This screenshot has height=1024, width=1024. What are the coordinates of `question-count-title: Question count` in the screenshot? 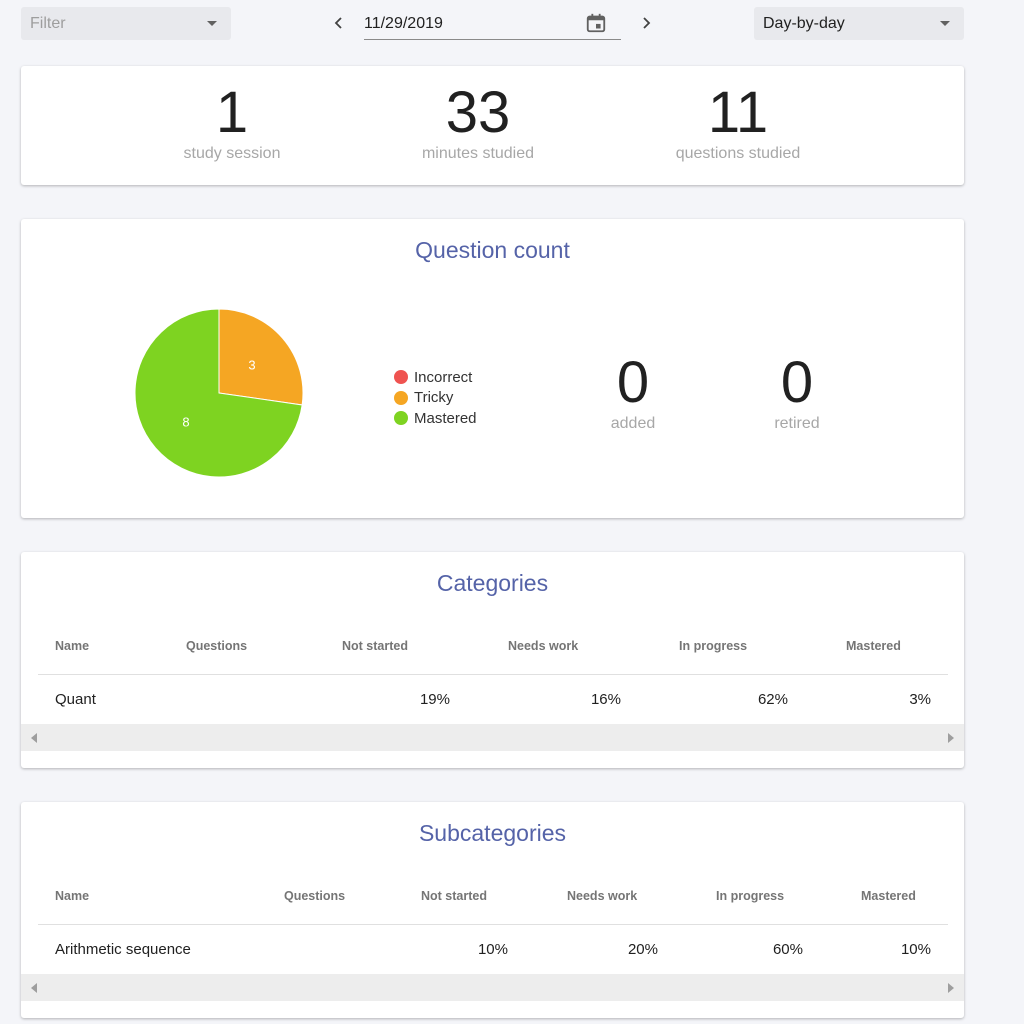 It's located at (492, 250).